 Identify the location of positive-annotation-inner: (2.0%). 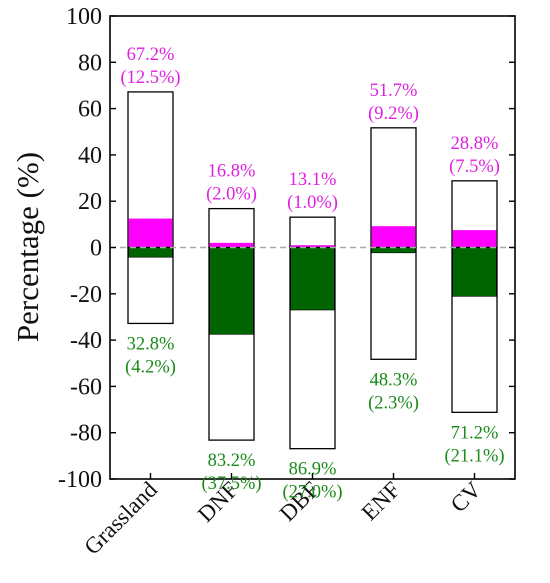
(231, 195).